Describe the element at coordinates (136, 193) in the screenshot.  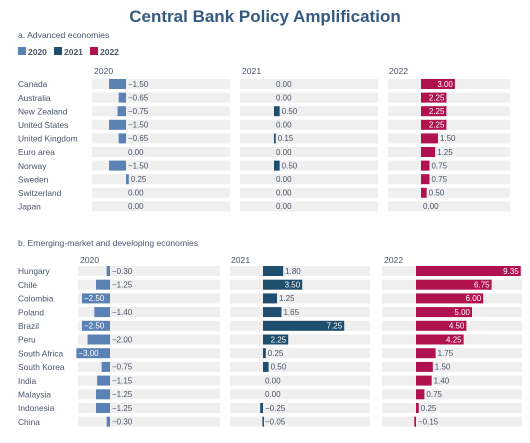
I see `value-label-2020-switzerland: 0.00` at that location.